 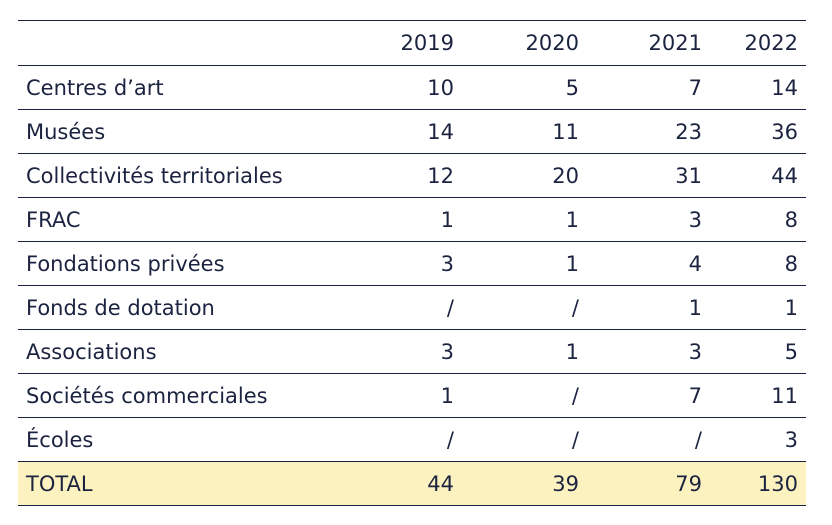 What do you see at coordinates (179, 131) in the screenshot?
I see `row-label: Musées` at bounding box center [179, 131].